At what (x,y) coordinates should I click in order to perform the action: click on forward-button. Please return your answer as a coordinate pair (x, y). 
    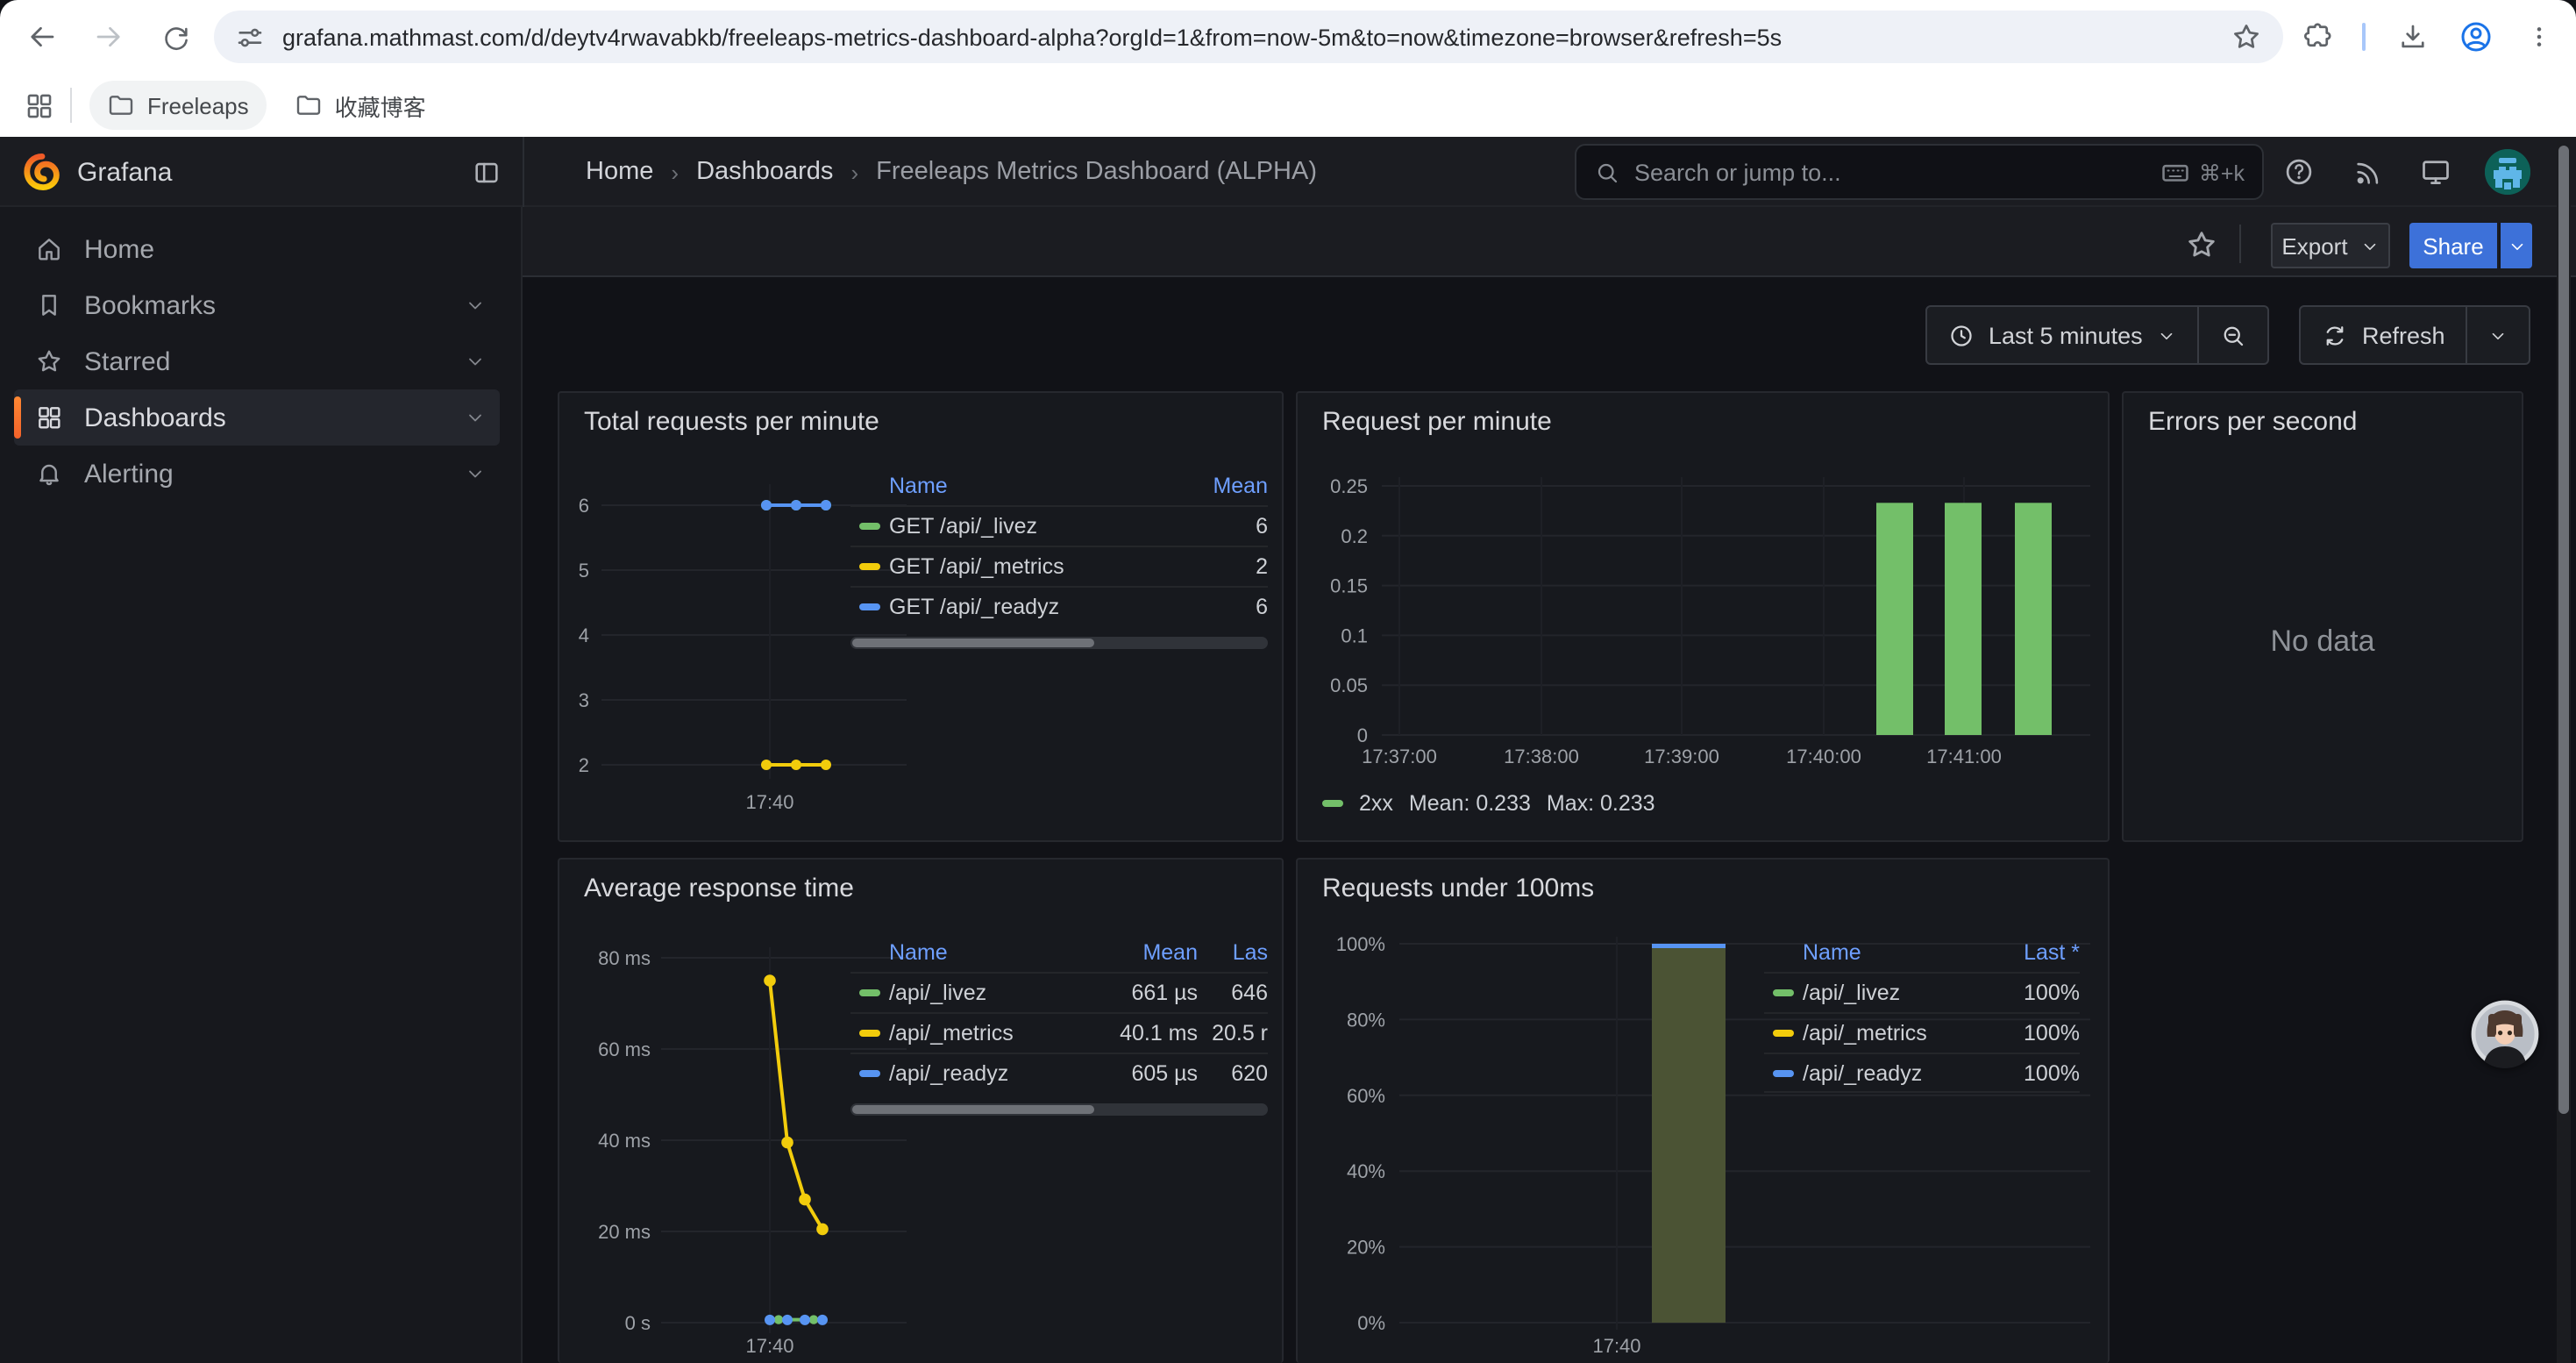
    Looking at the image, I should click on (109, 37).